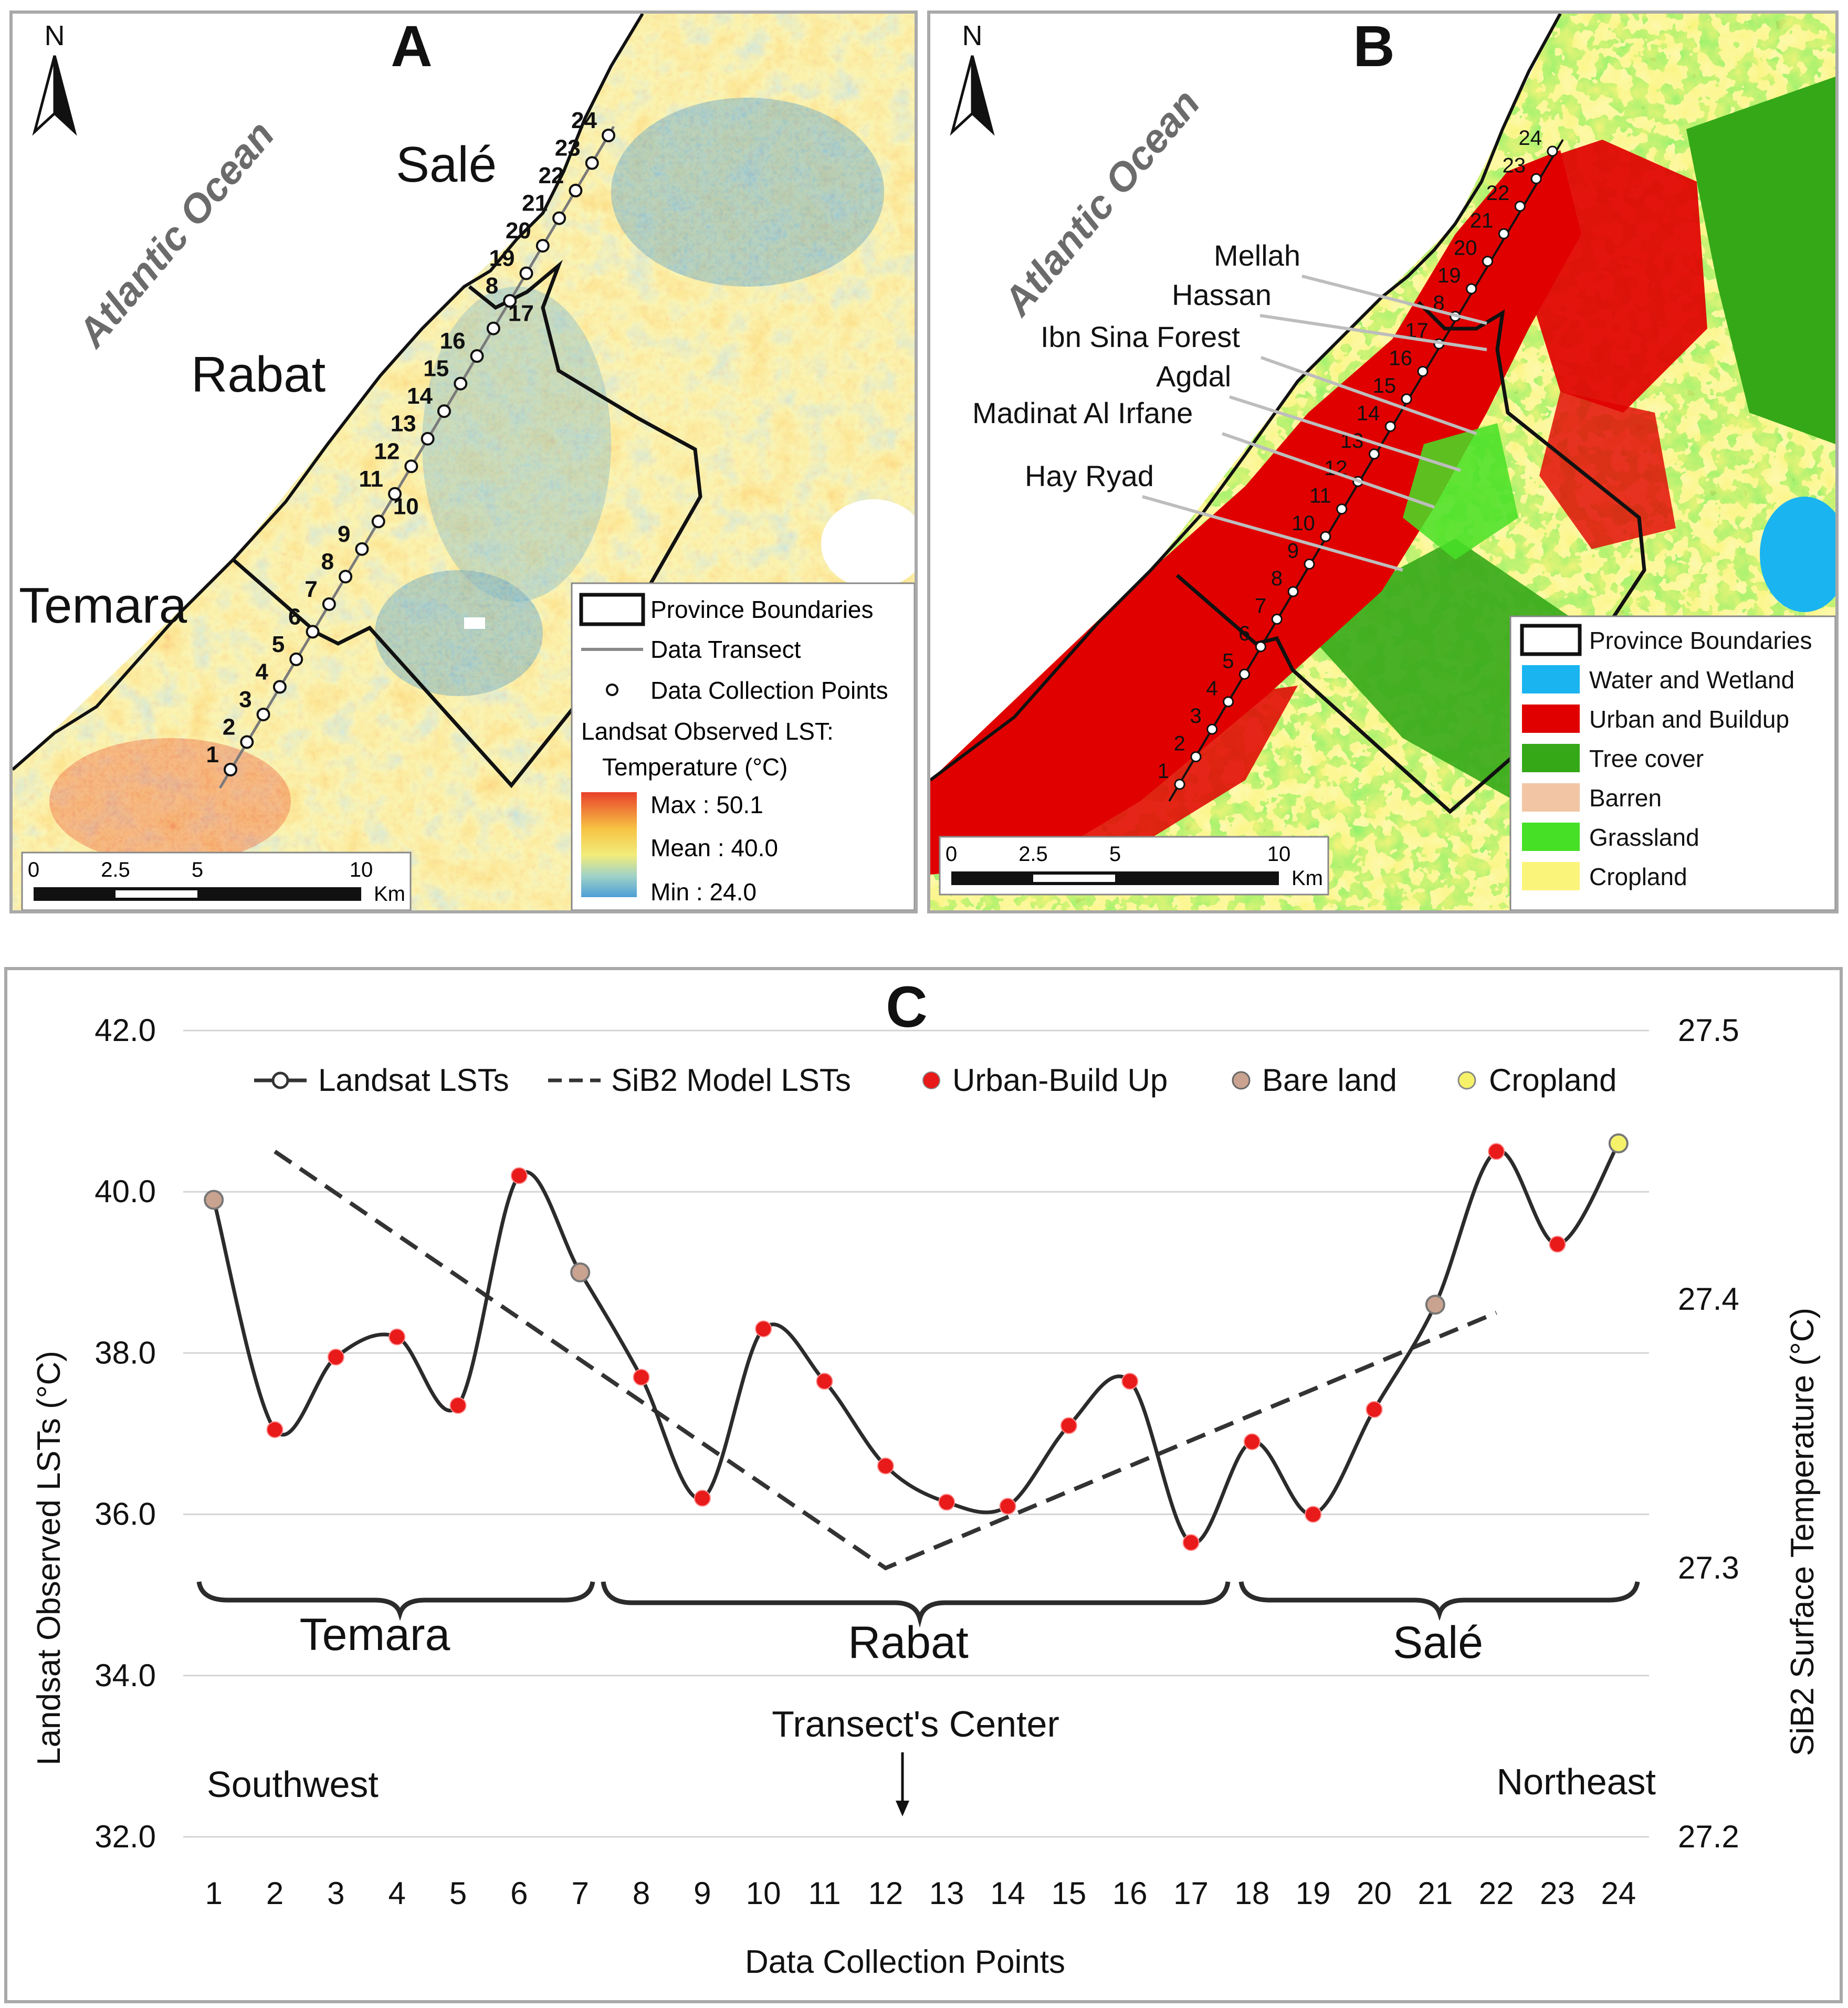  What do you see at coordinates (918, 1604) in the screenshot?
I see `region-braces` at bounding box center [918, 1604].